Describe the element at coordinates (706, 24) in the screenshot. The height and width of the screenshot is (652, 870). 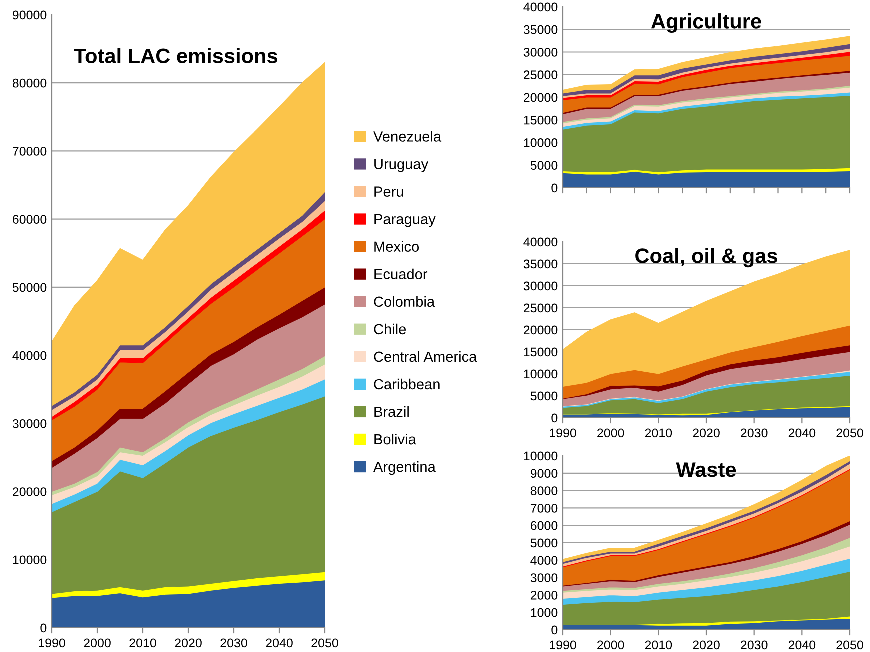
I see `chart-title: Agriculture` at that location.